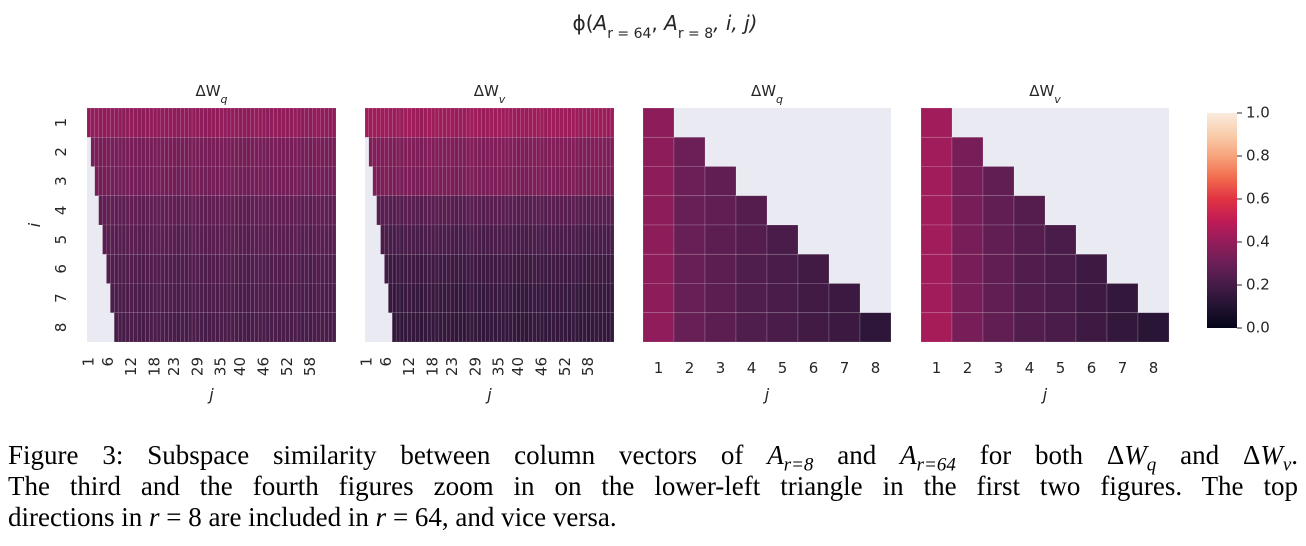 The image size is (1306, 546). What do you see at coordinates (61, 328) in the screenshot?
I see `y-tick-label: 8` at bounding box center [61, 328].